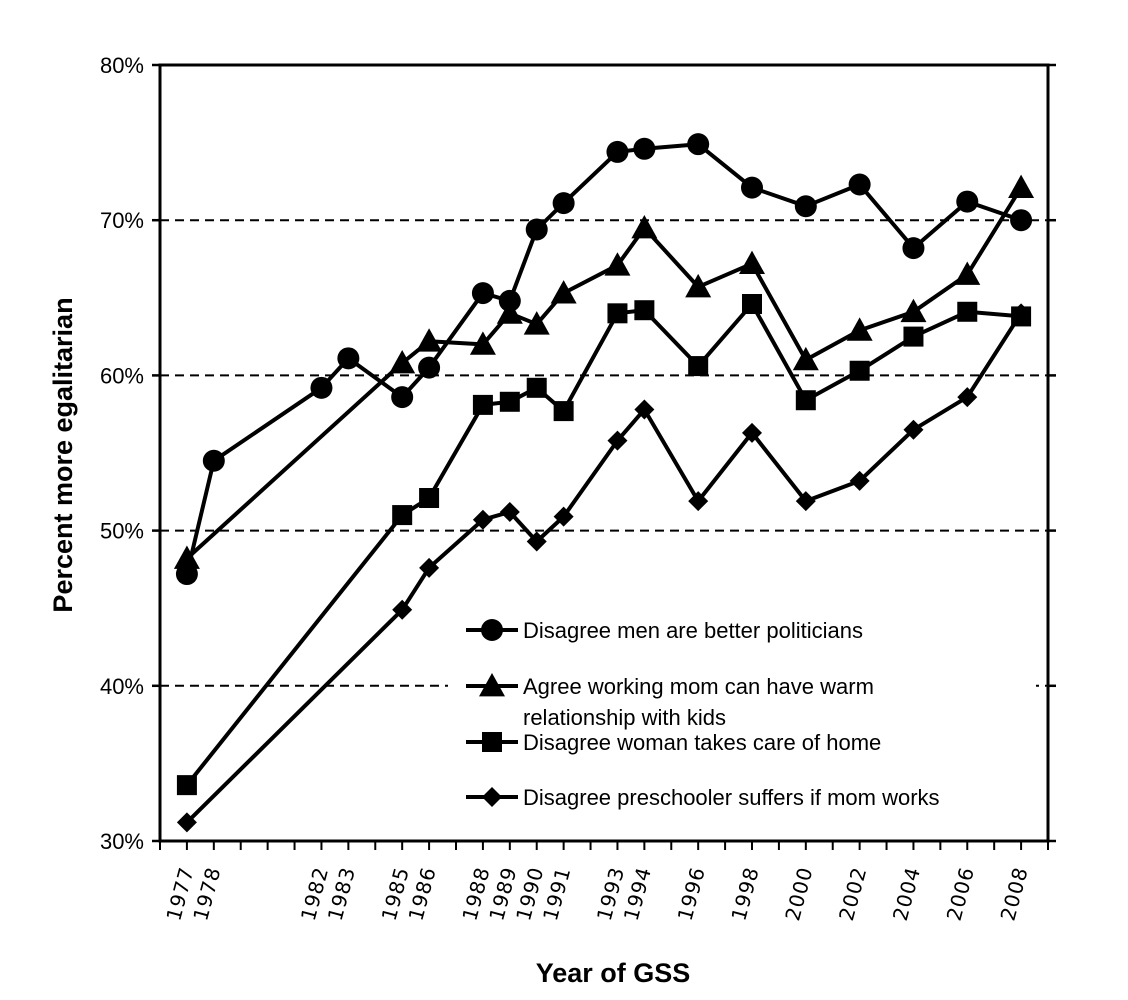 The width and height of the screenshot is (1128, 1000). I want to click on x-tick-label: 2008, so click(1014, 893).